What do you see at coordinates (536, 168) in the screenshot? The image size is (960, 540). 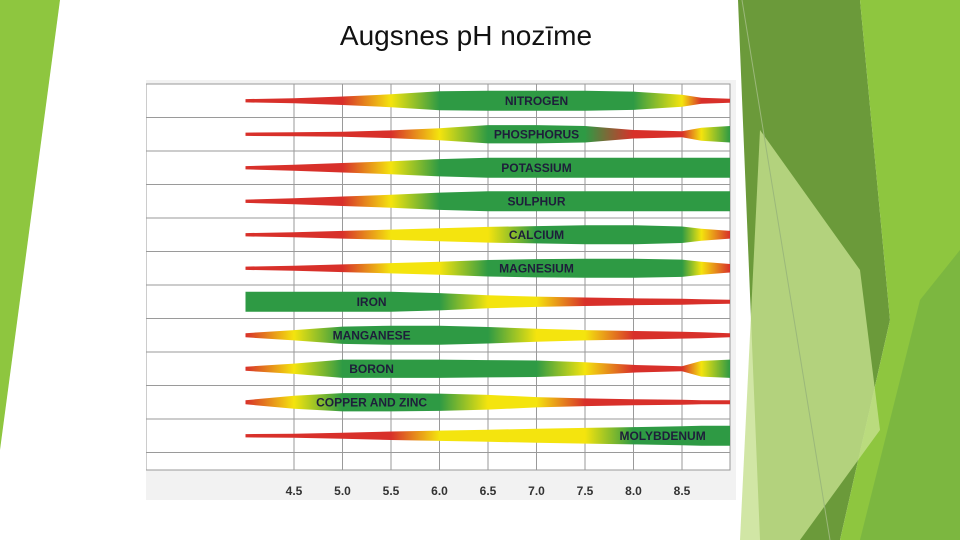 I see `band-label: POTASSIUM` at bounding box center [536, 168].